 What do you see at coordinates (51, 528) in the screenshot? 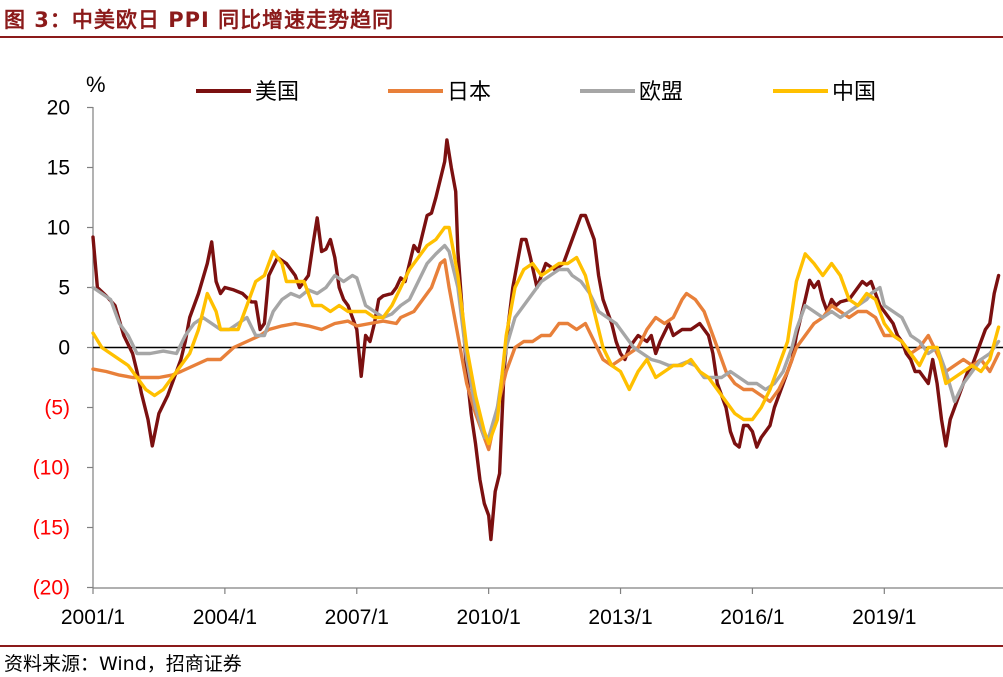
I see `y-tick-label: (15)` at bounding box center [51, 528].